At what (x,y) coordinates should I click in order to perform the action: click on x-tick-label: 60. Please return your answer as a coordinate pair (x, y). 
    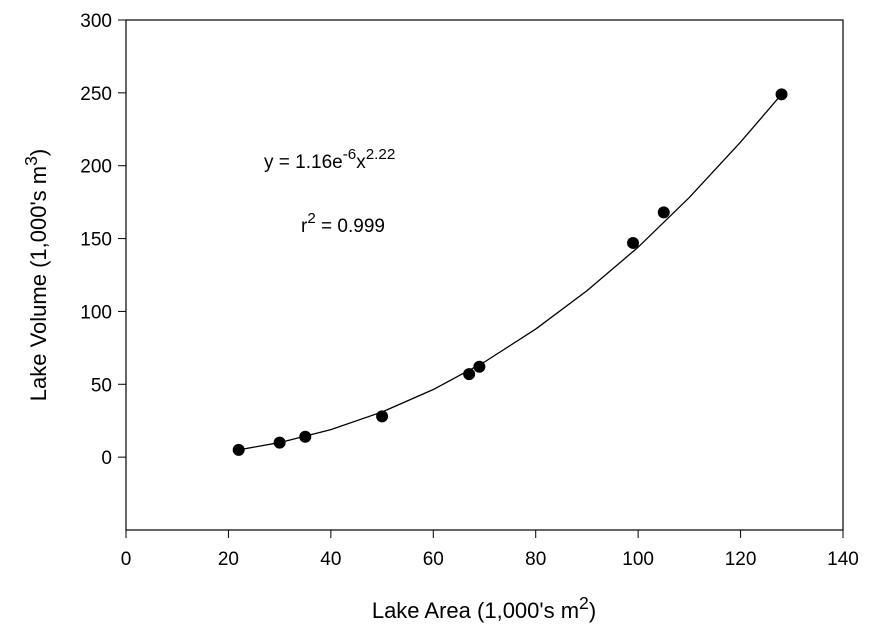
    Looking at the image, I should click on (433, 559).